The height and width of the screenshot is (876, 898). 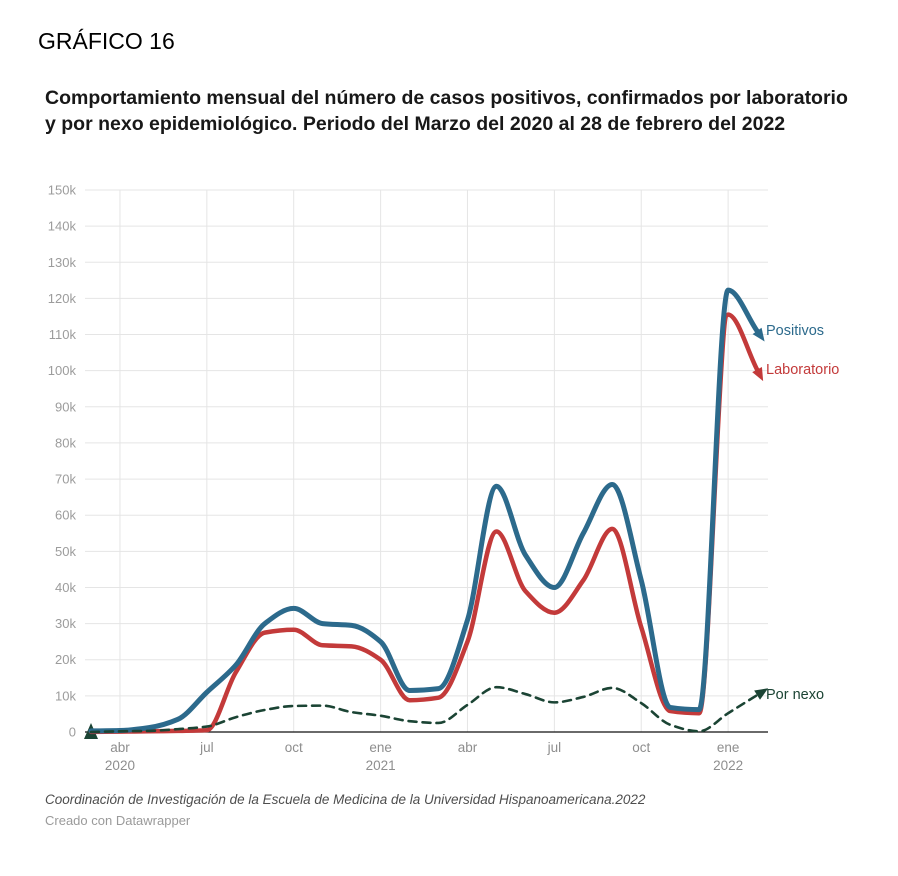 I want to click on y-tick-label: 50k, so click(x=65, y=551).